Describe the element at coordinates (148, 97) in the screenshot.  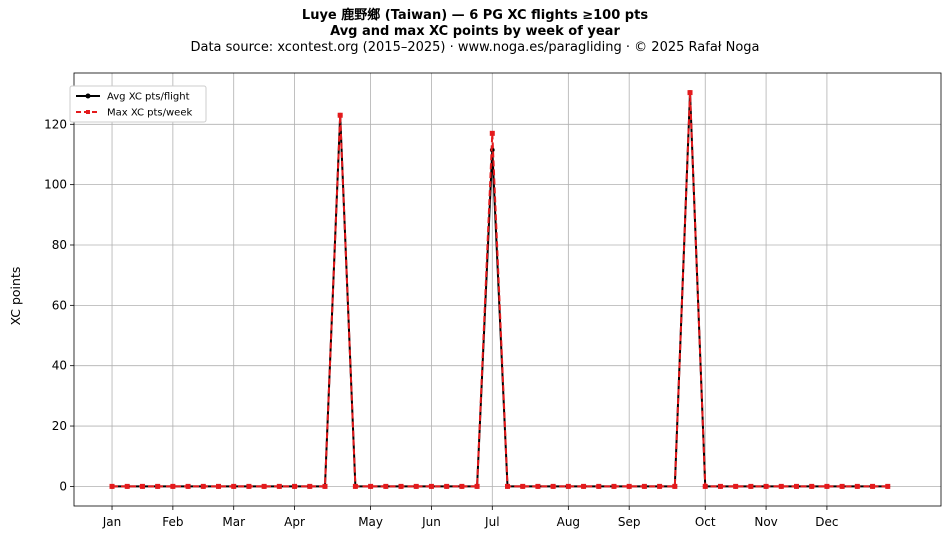
I see `legend-avg-label: Avg XC pts/flight` at that location.